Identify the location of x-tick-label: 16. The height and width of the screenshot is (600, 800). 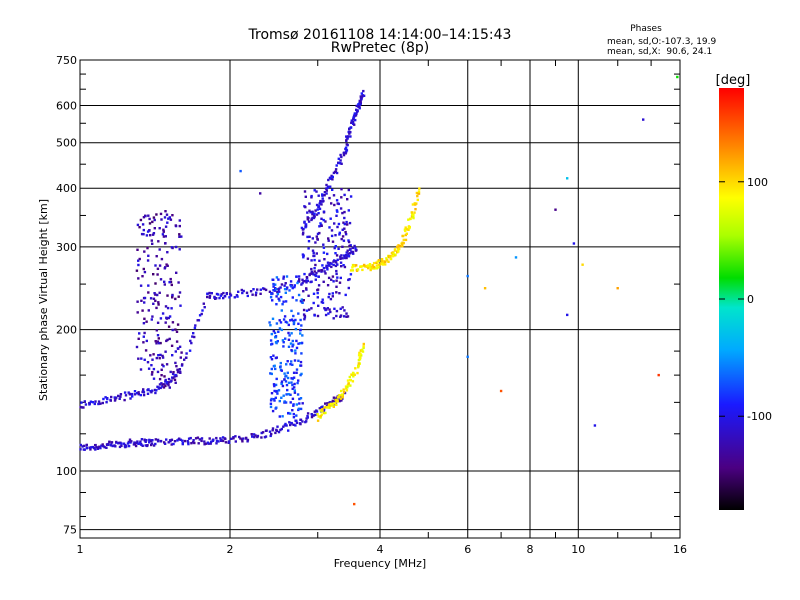
(680, 549).